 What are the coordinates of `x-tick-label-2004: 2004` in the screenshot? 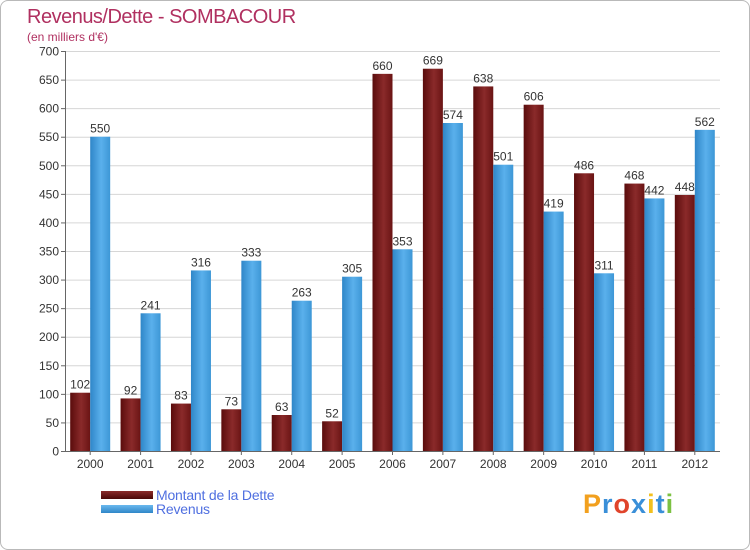 It's located at (291, 464).